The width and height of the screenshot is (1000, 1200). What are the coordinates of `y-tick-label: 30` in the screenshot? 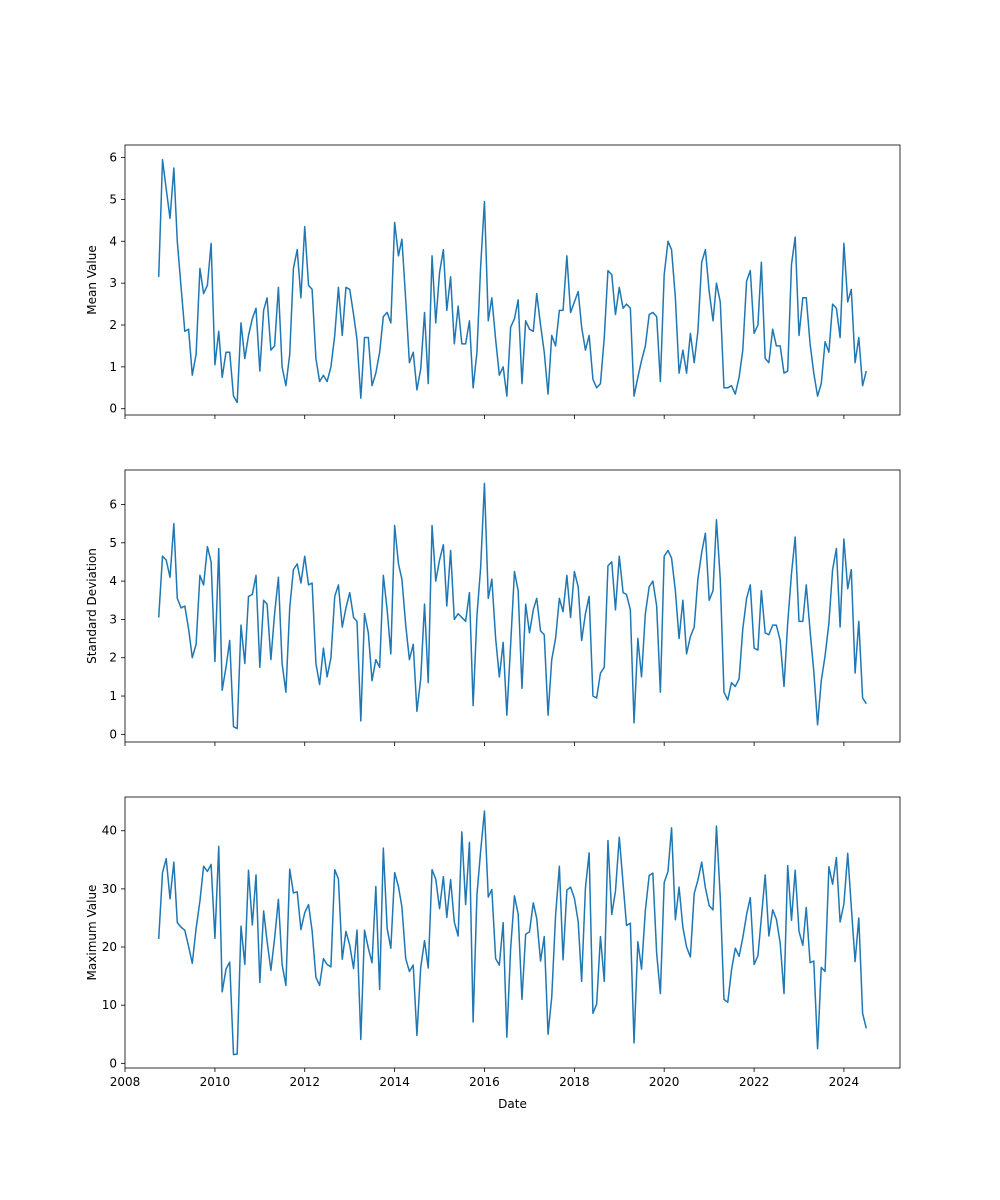 It's located at (109, 889).